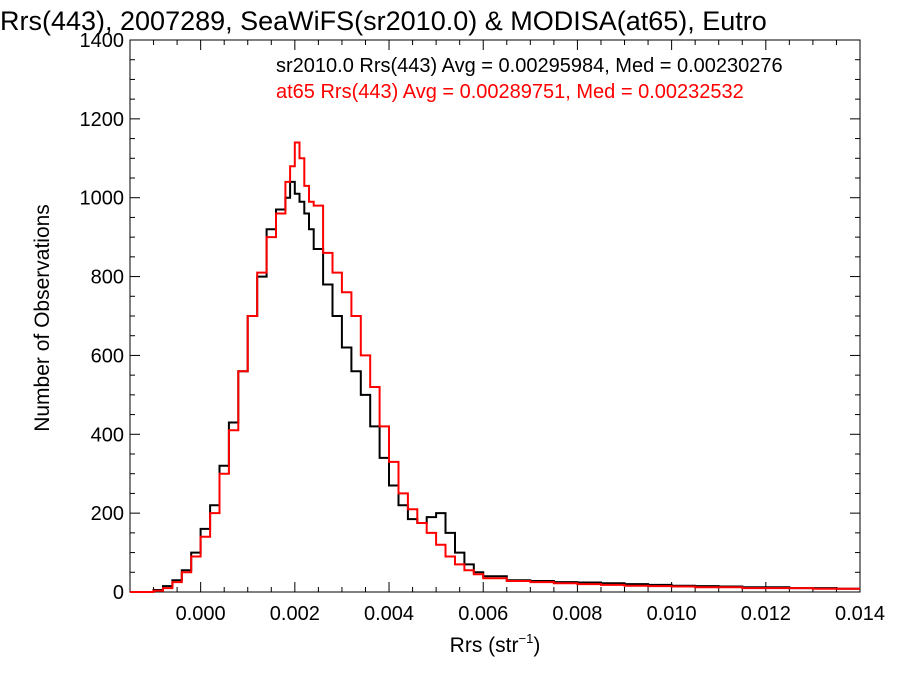  What do you see at coordinates (107, 514) in the screenshot?
I see `y-tick-label: 200` at bounding box center [107, 514].